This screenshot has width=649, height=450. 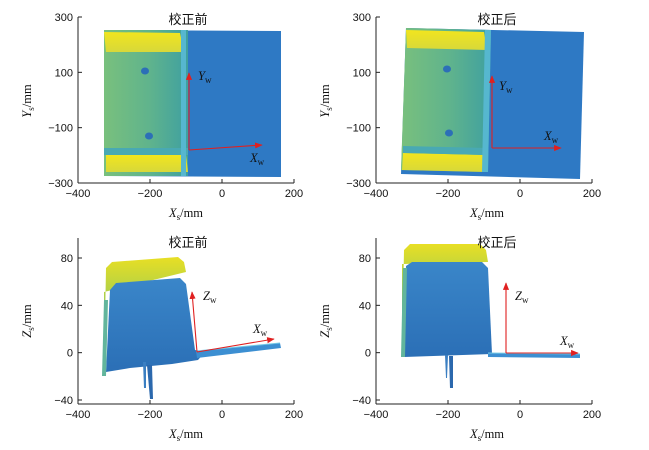 I want to click on surface-top-left, so click(x=192, y=103).